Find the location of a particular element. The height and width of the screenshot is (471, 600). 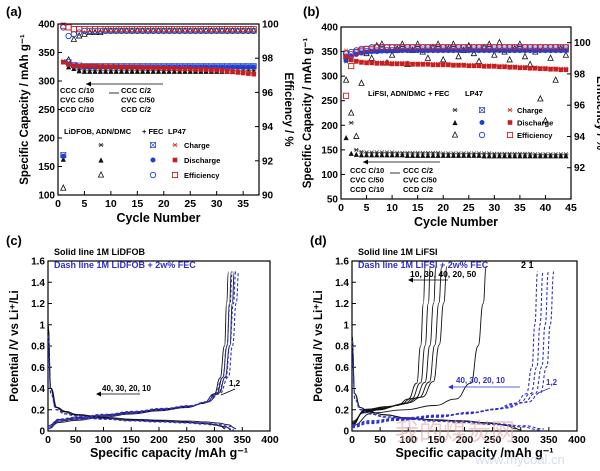

c-ytick-label-2: 0.4 is located at coordinates (38, 389).